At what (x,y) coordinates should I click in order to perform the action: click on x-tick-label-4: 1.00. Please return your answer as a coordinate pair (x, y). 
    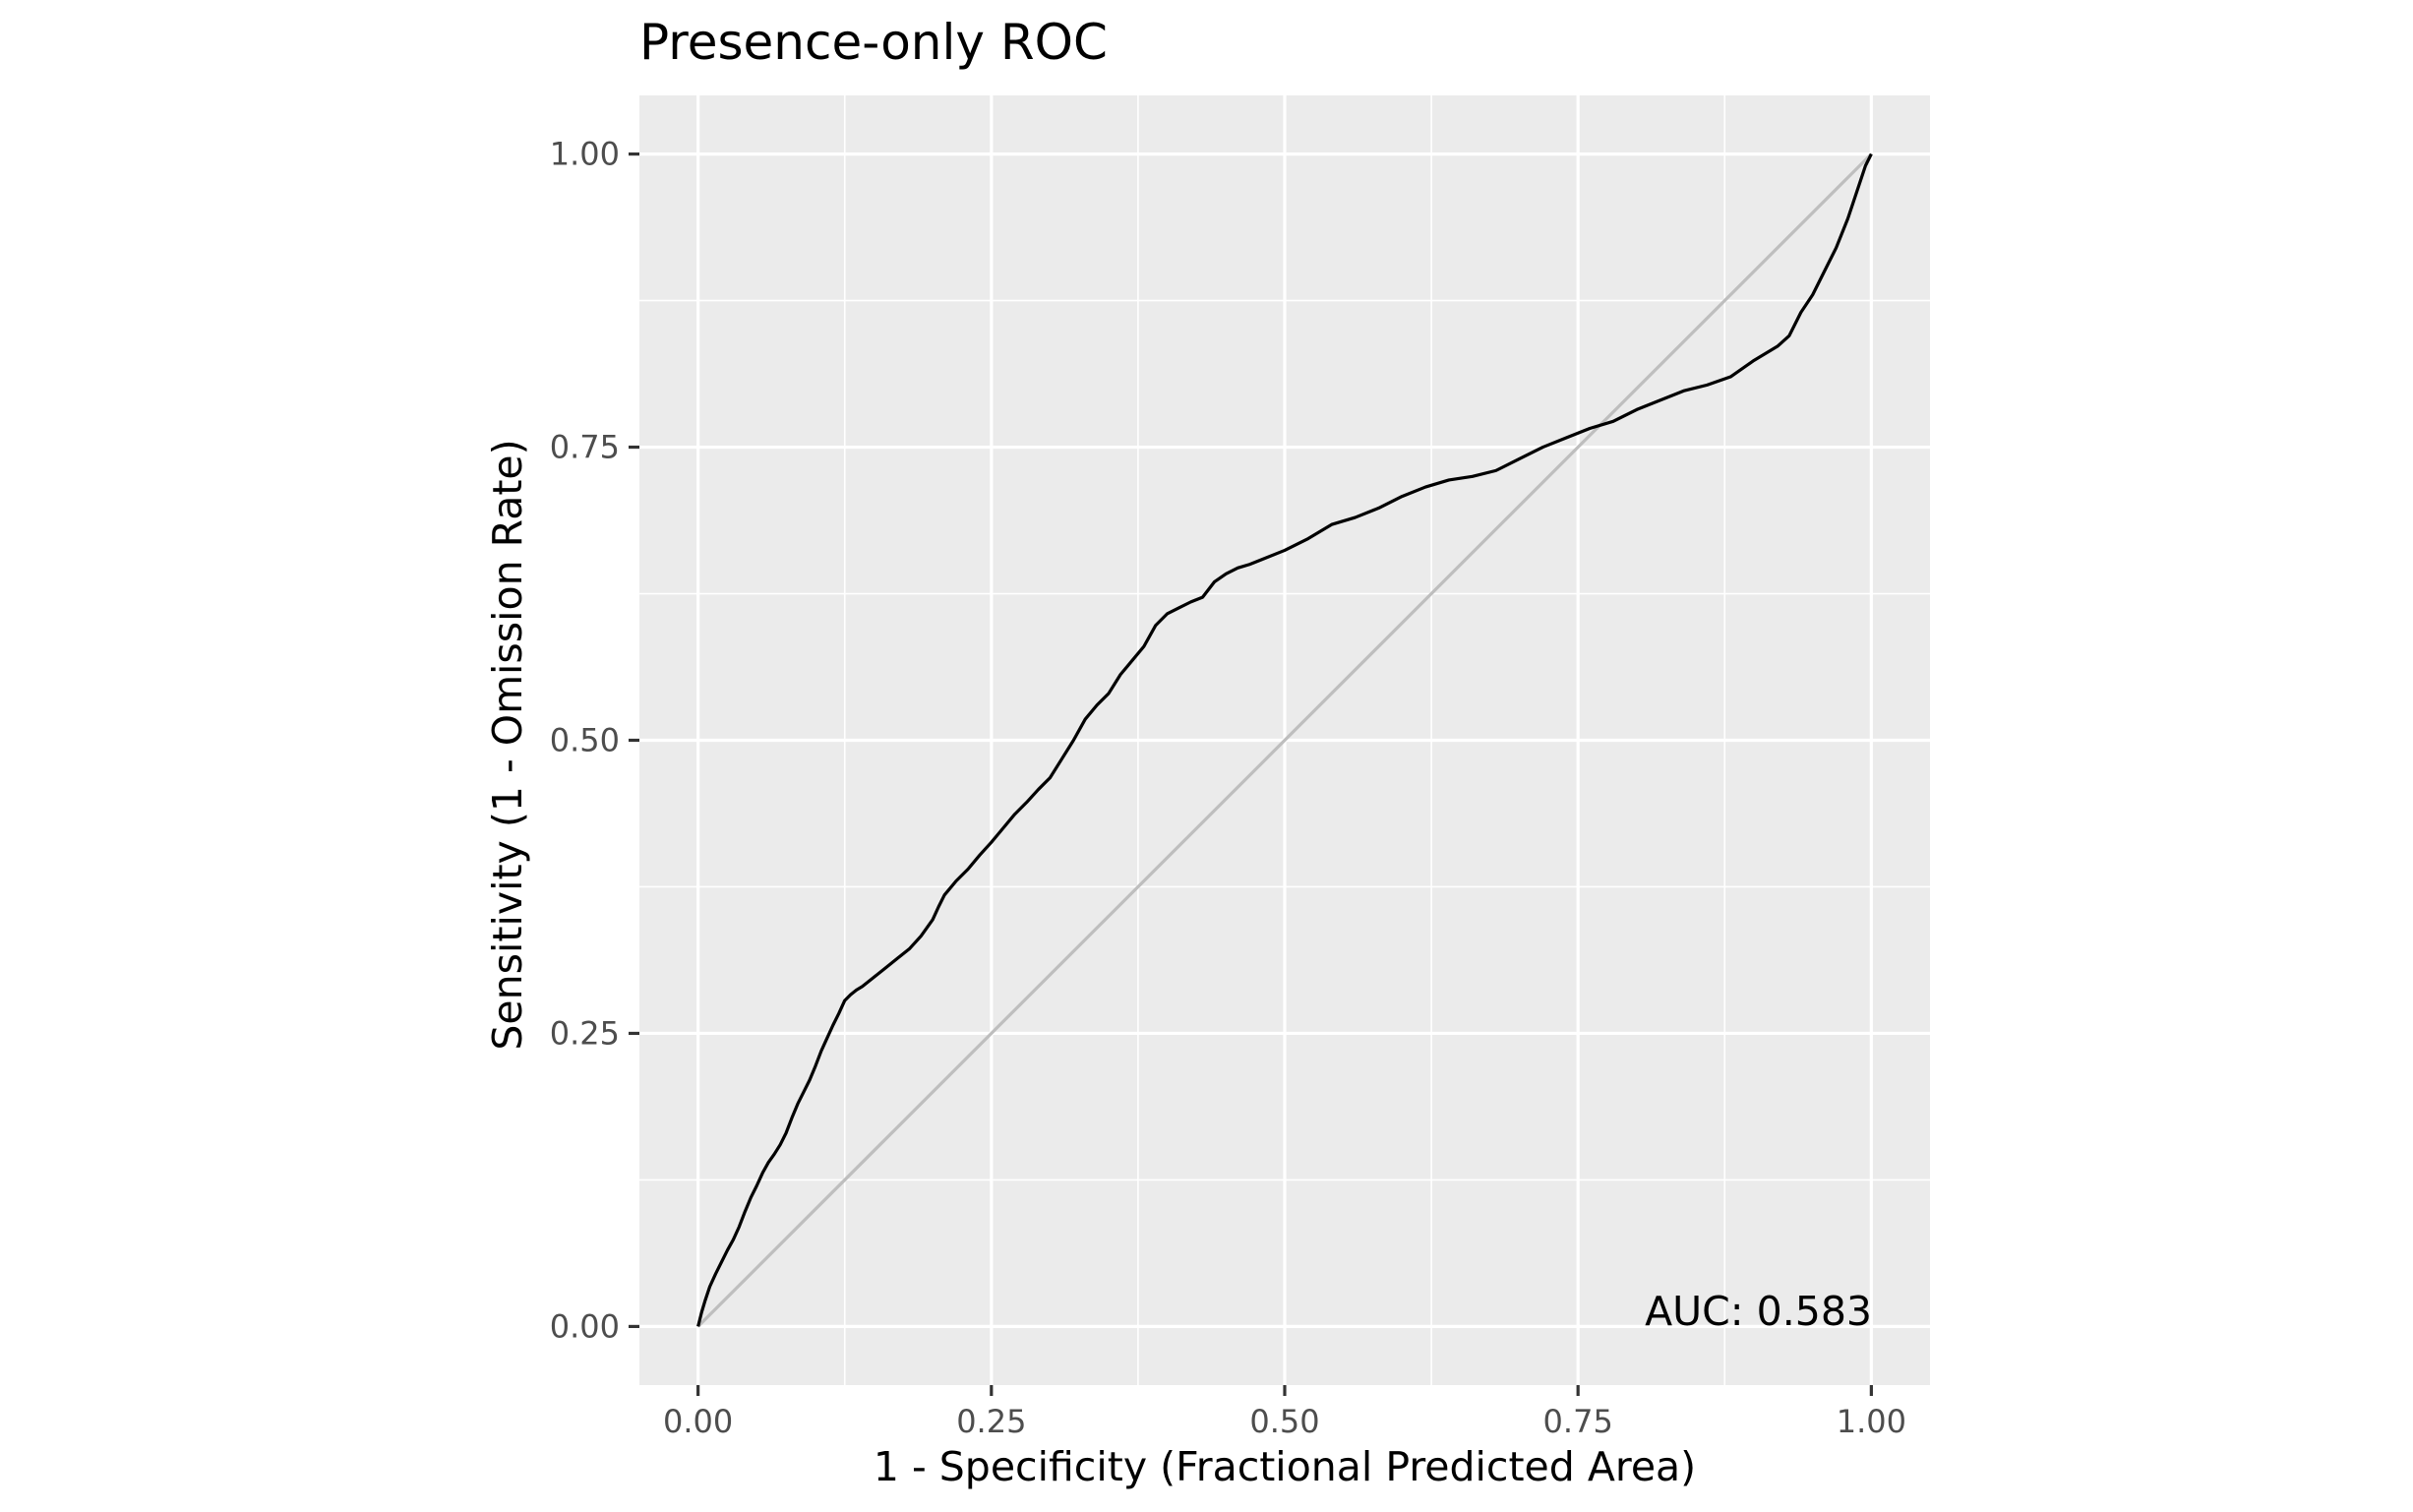
    Looking at the image, I should click on (1871, 1422).